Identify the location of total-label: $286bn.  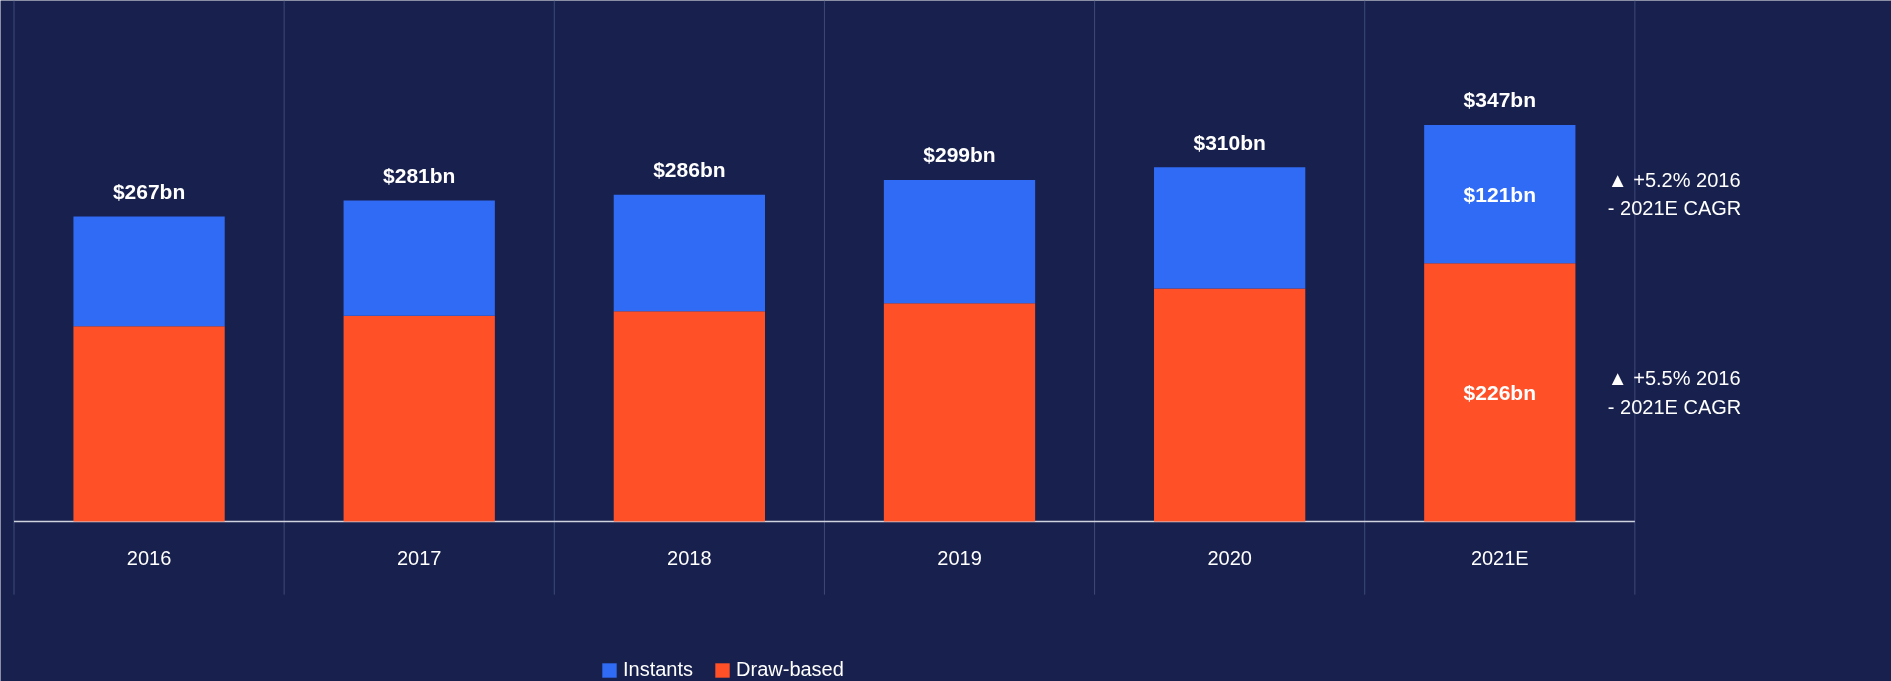
(689, 170).